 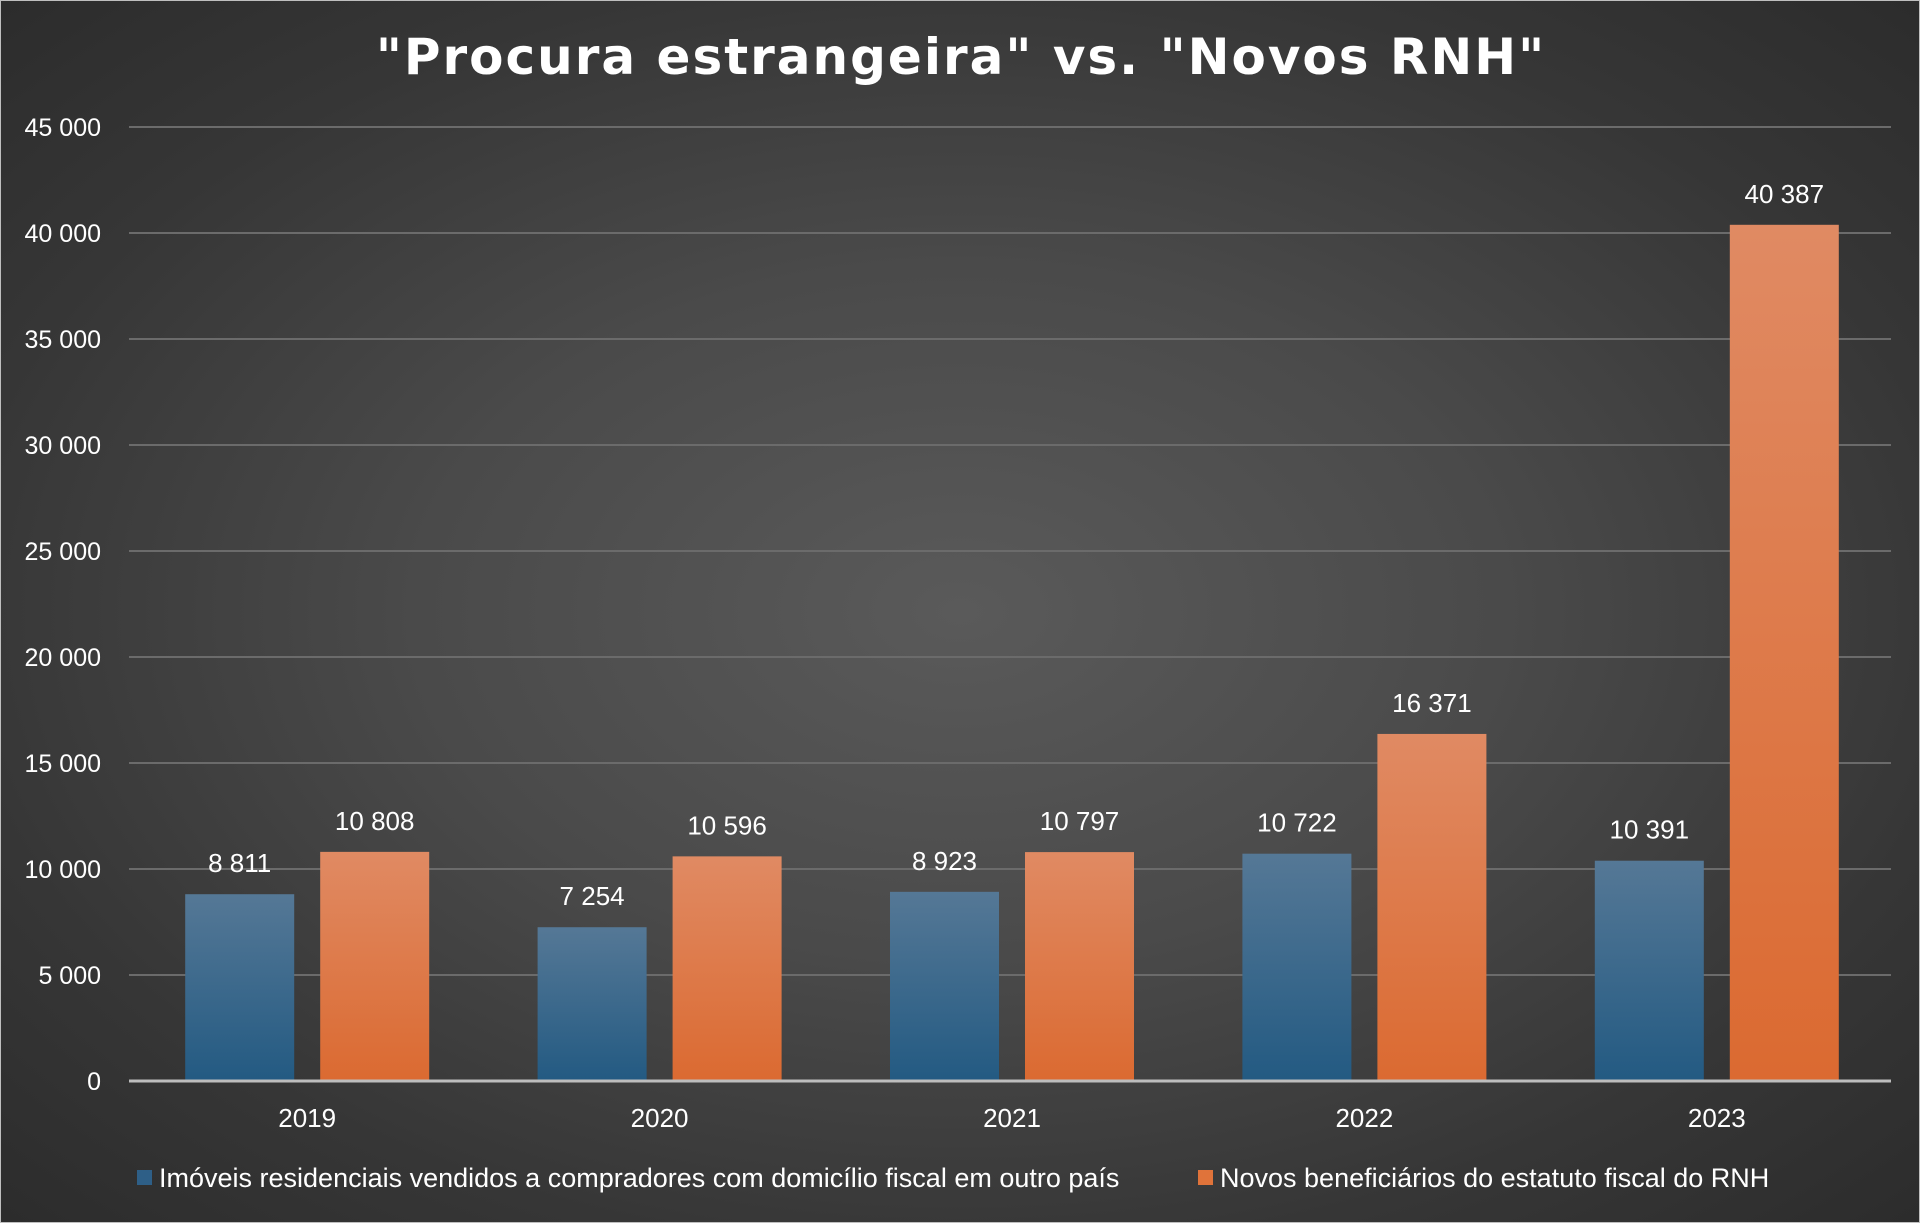 What do you see at coordinates (63, 446) in the screenshot?
I see `y-tick-label: 30 000` at bounding box center [63, 446].